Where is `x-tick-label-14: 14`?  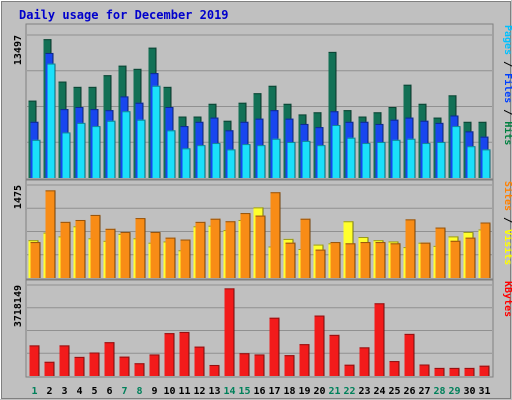 x-tick-label-14: 14 is located at coordinates (229, 391).